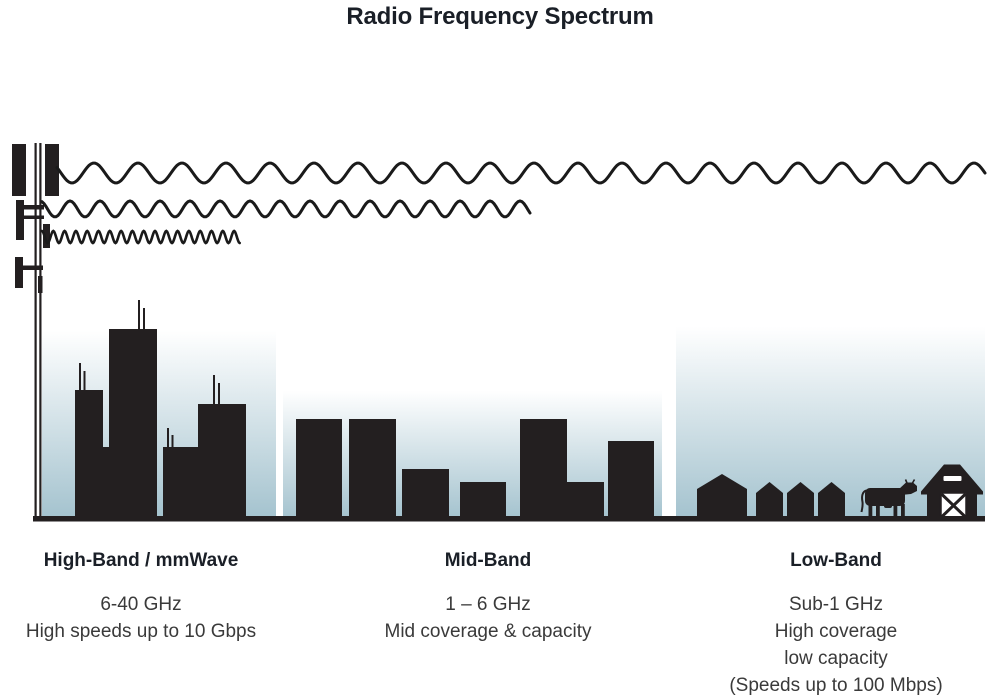  What do you see at coordinates (140, 237) in the screenshot?
I see `high-frequency-wave` at bounding box center [140, 237].